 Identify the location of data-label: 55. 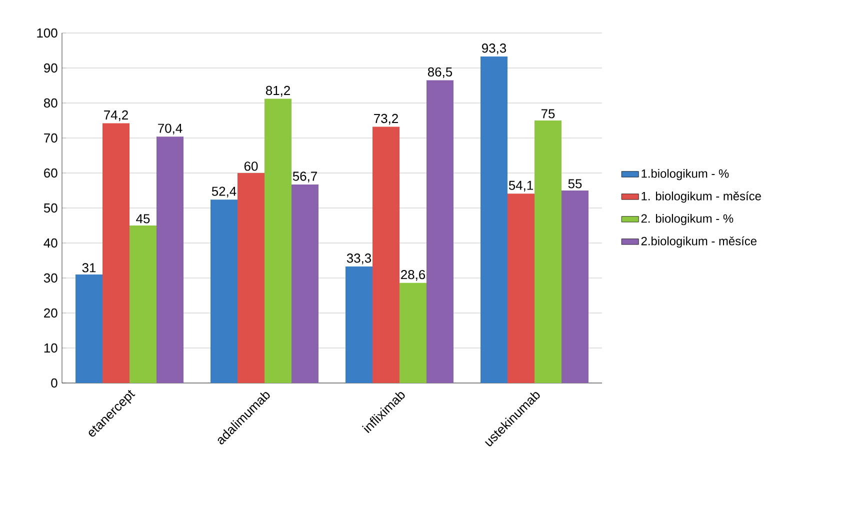
(575, 183).